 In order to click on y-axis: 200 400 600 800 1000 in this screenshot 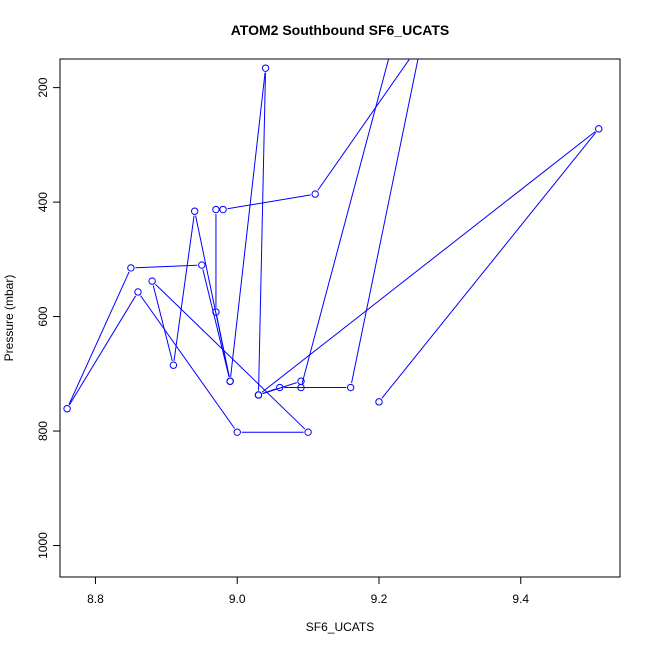, I will do `click(48, 318)`.